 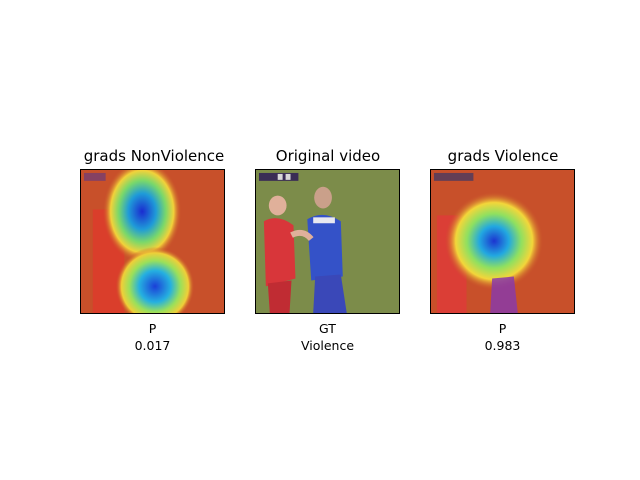 What do you see at coordinates (503, 156) in the screenshot?
I see `panel-title: grads Violence` at bounding box center [503, 156].